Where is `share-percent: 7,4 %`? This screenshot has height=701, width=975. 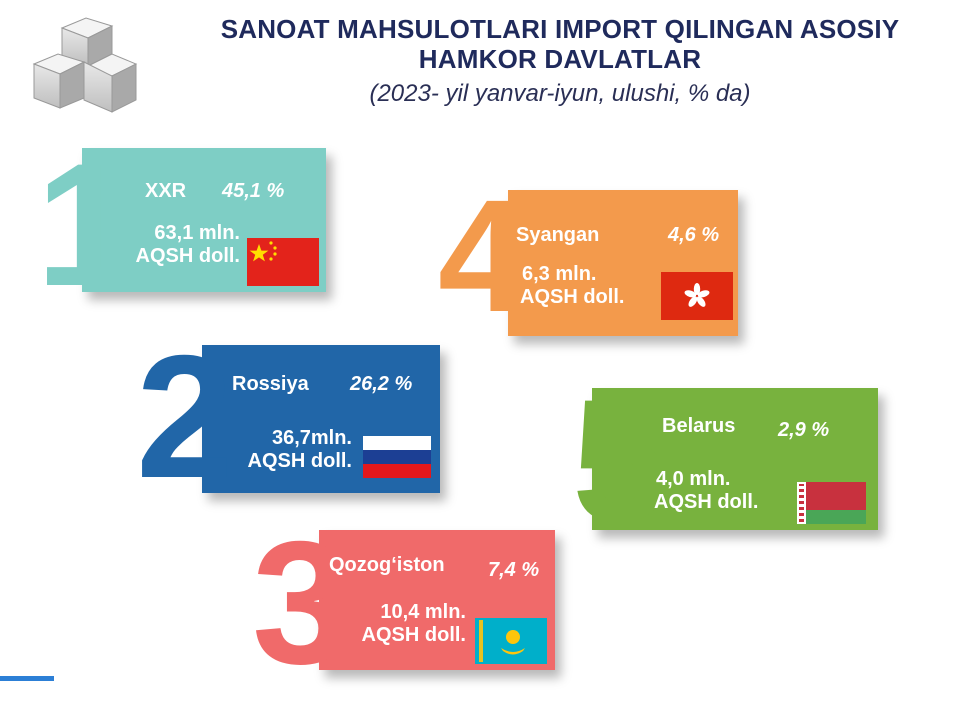 share-percent: 7,4 % is located at coordinates (514, 570).